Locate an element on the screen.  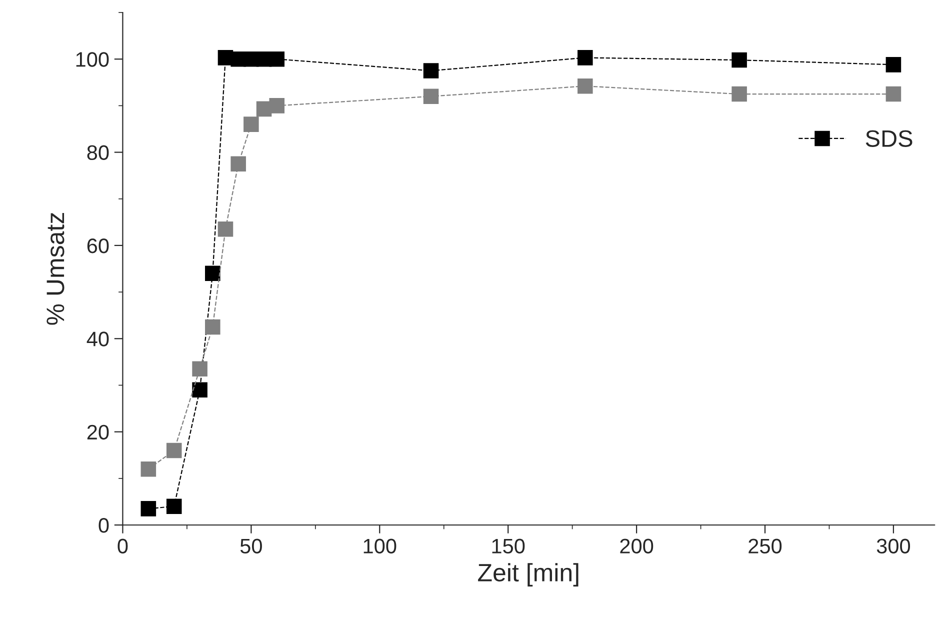
y-tick-label: 20 is located at coordinates (98, 432).